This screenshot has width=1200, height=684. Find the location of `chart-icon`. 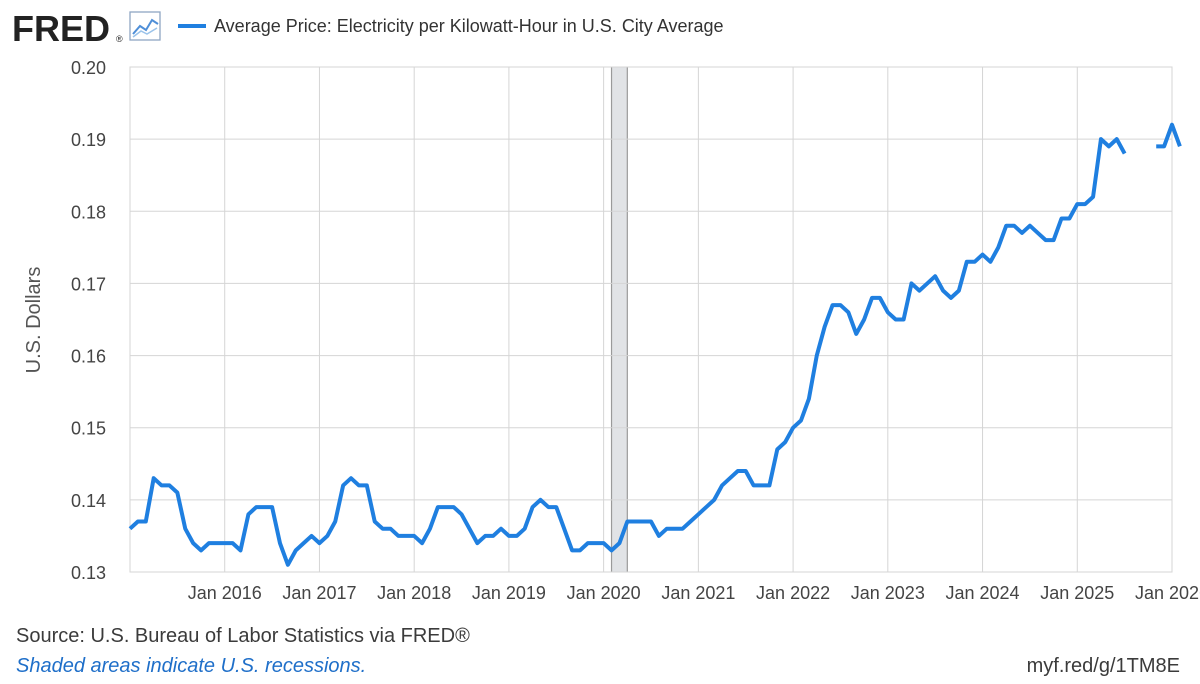

chart-icon is located at coordinates (145, 26).